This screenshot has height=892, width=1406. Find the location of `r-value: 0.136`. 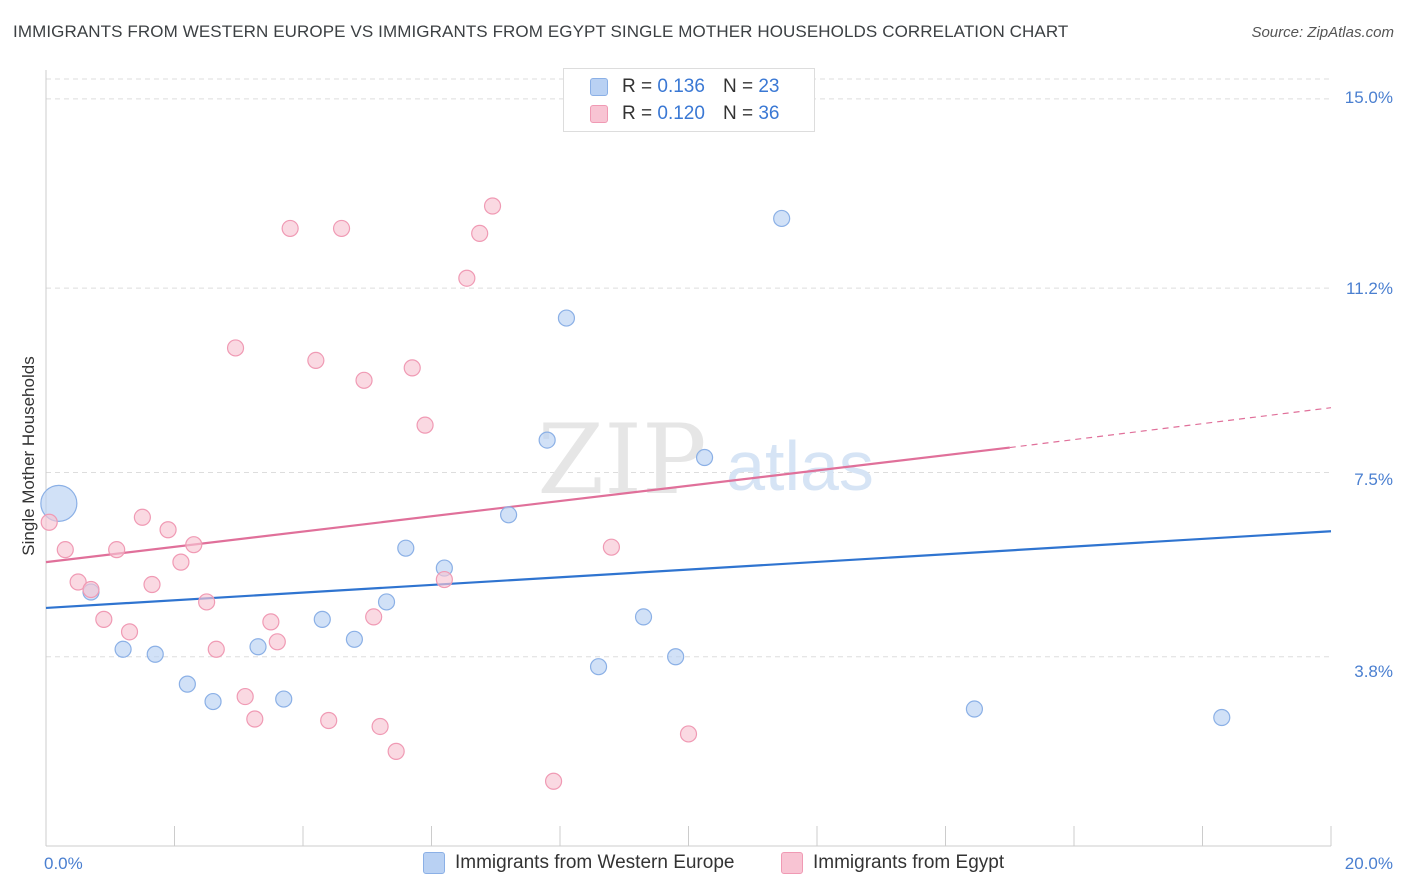

r-value: 0.136 is located at coordinates (681, 86).